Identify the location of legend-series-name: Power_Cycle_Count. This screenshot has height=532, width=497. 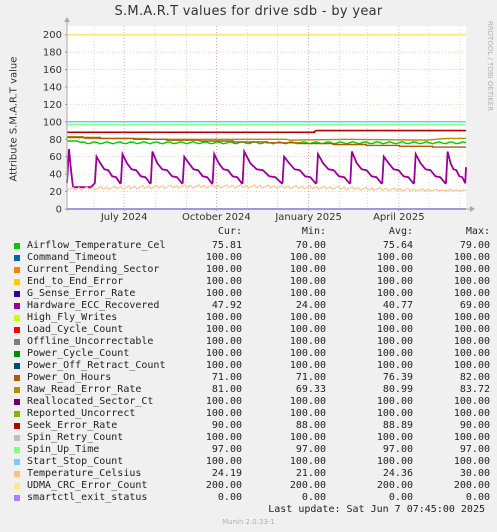
(78, 353).